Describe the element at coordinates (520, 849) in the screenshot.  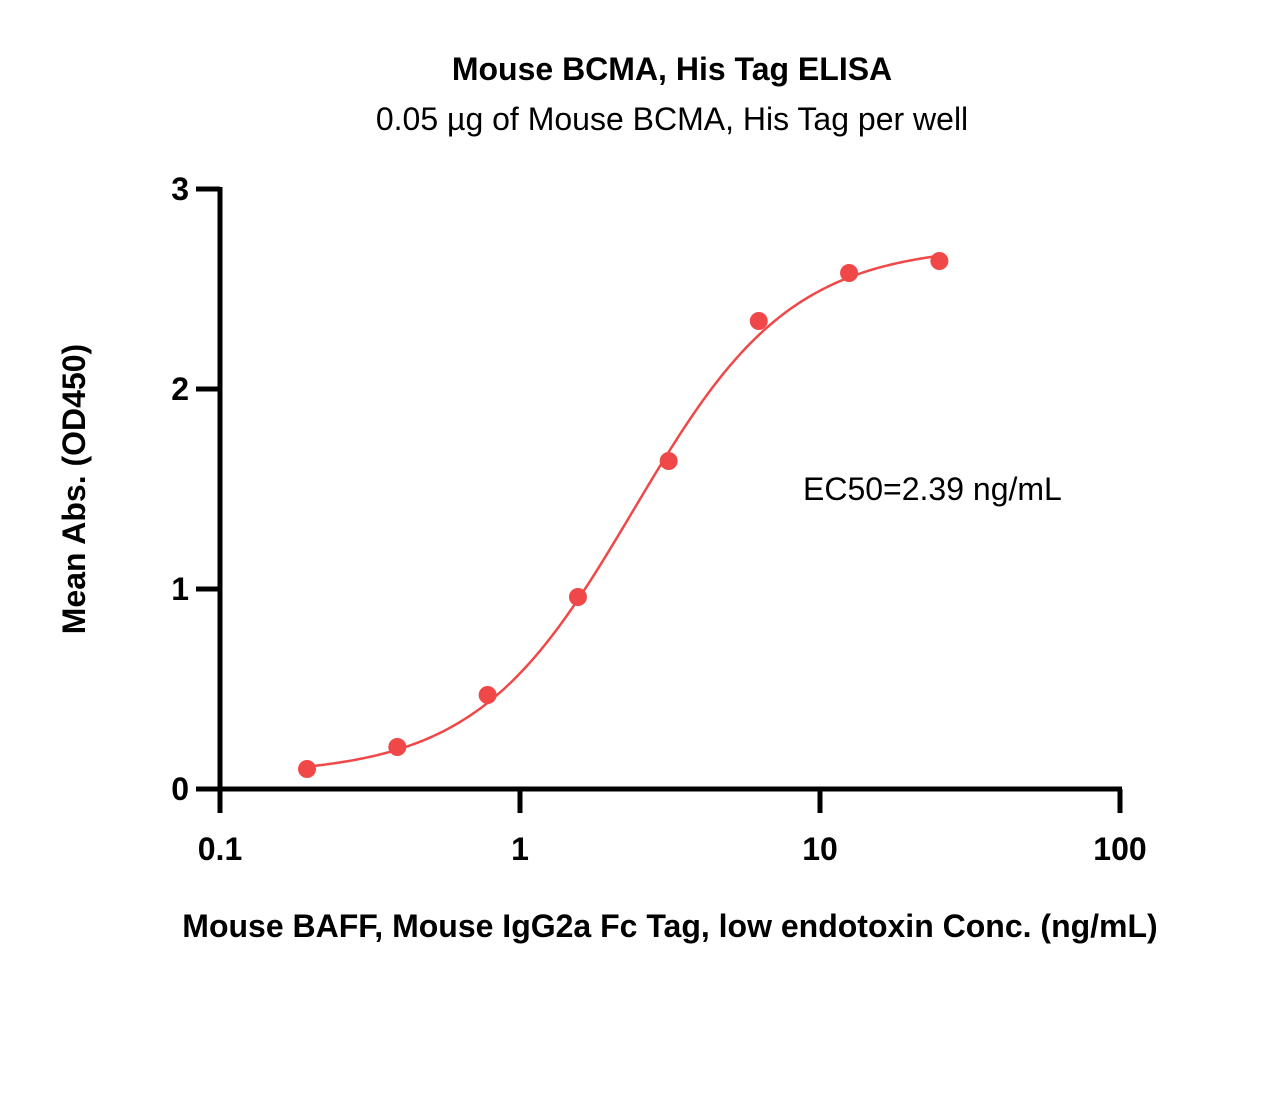
I see `x-tick-label: 1` at that location.